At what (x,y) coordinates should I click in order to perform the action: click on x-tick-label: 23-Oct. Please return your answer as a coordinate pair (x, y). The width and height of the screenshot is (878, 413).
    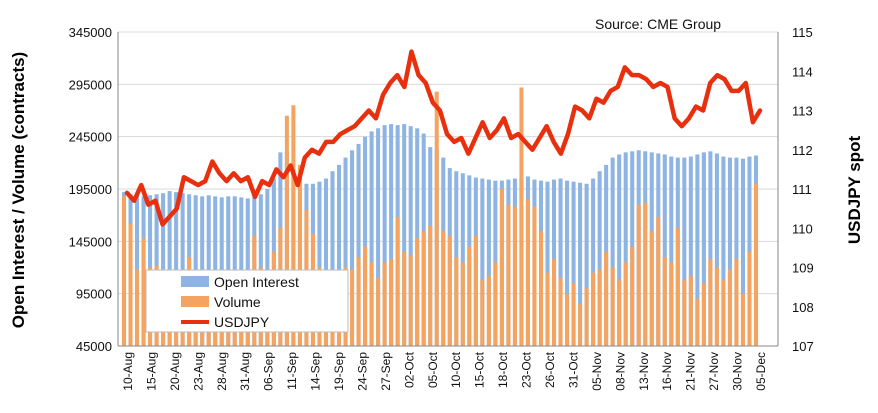
    Looking at the image, I should click on (527, 369).